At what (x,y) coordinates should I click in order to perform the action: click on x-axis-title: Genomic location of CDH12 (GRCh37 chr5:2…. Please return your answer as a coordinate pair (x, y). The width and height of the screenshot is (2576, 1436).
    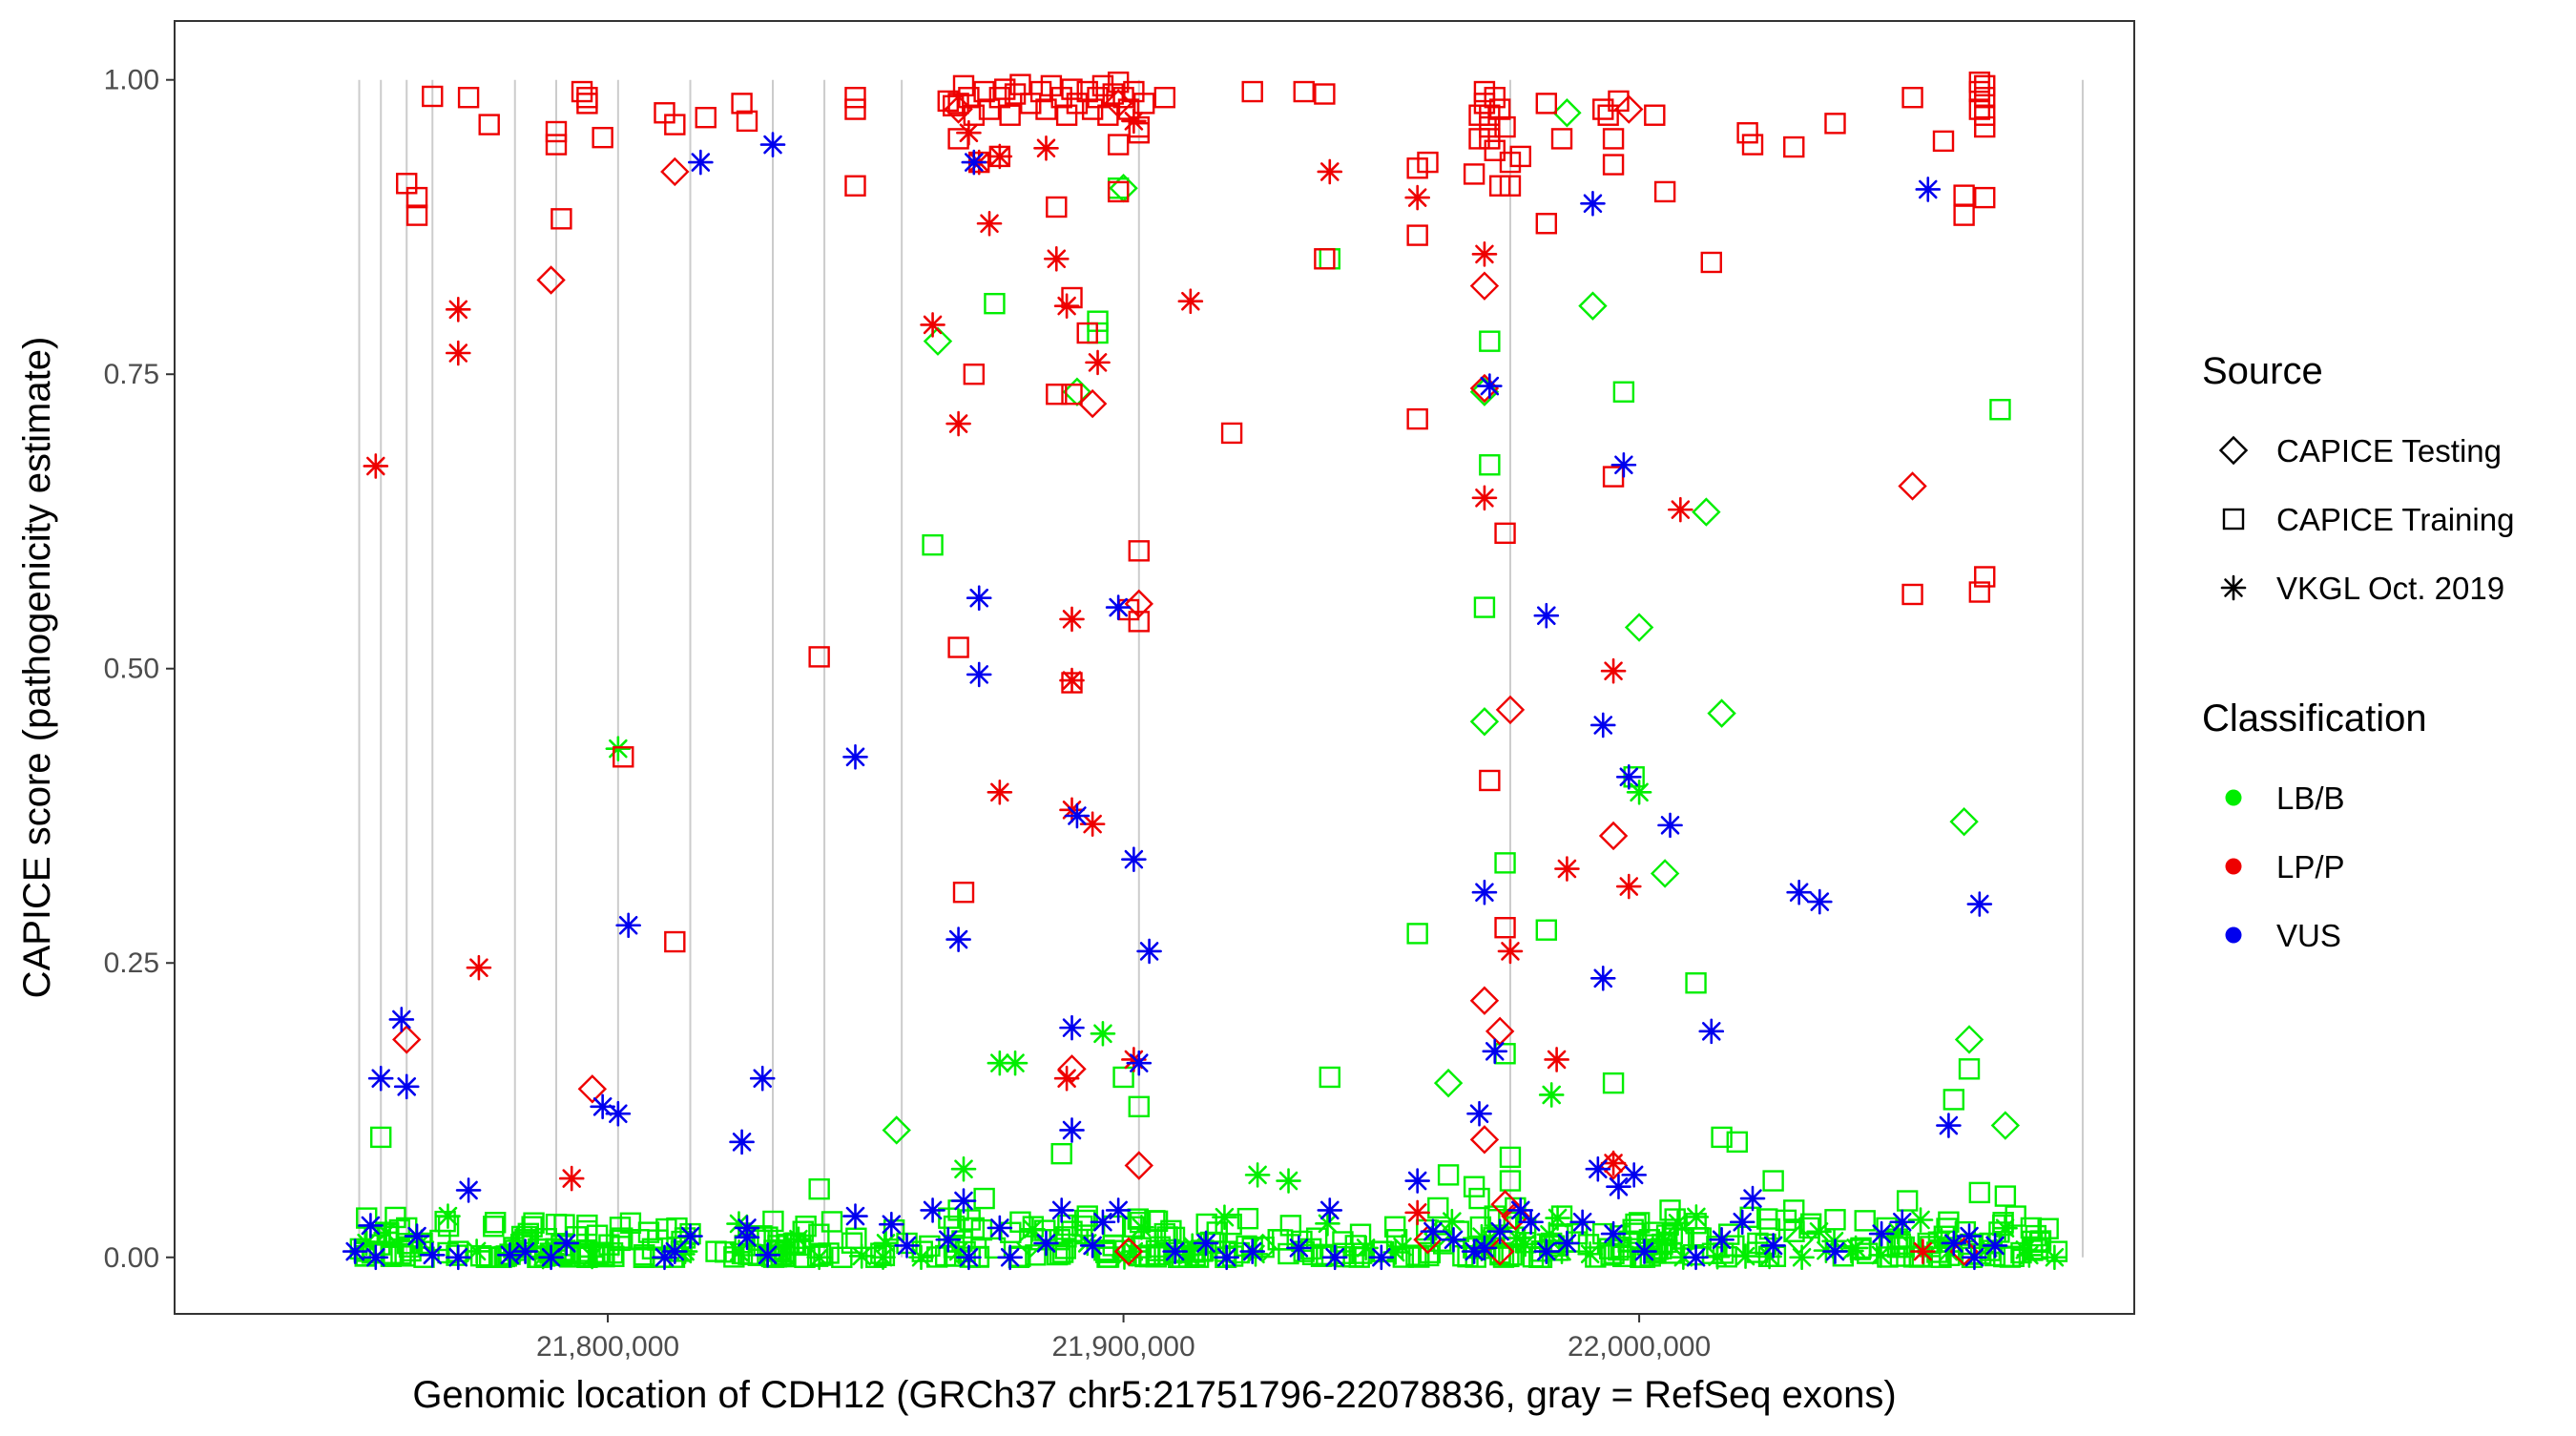
    Looking at the image, I should click on (1154, 1395).